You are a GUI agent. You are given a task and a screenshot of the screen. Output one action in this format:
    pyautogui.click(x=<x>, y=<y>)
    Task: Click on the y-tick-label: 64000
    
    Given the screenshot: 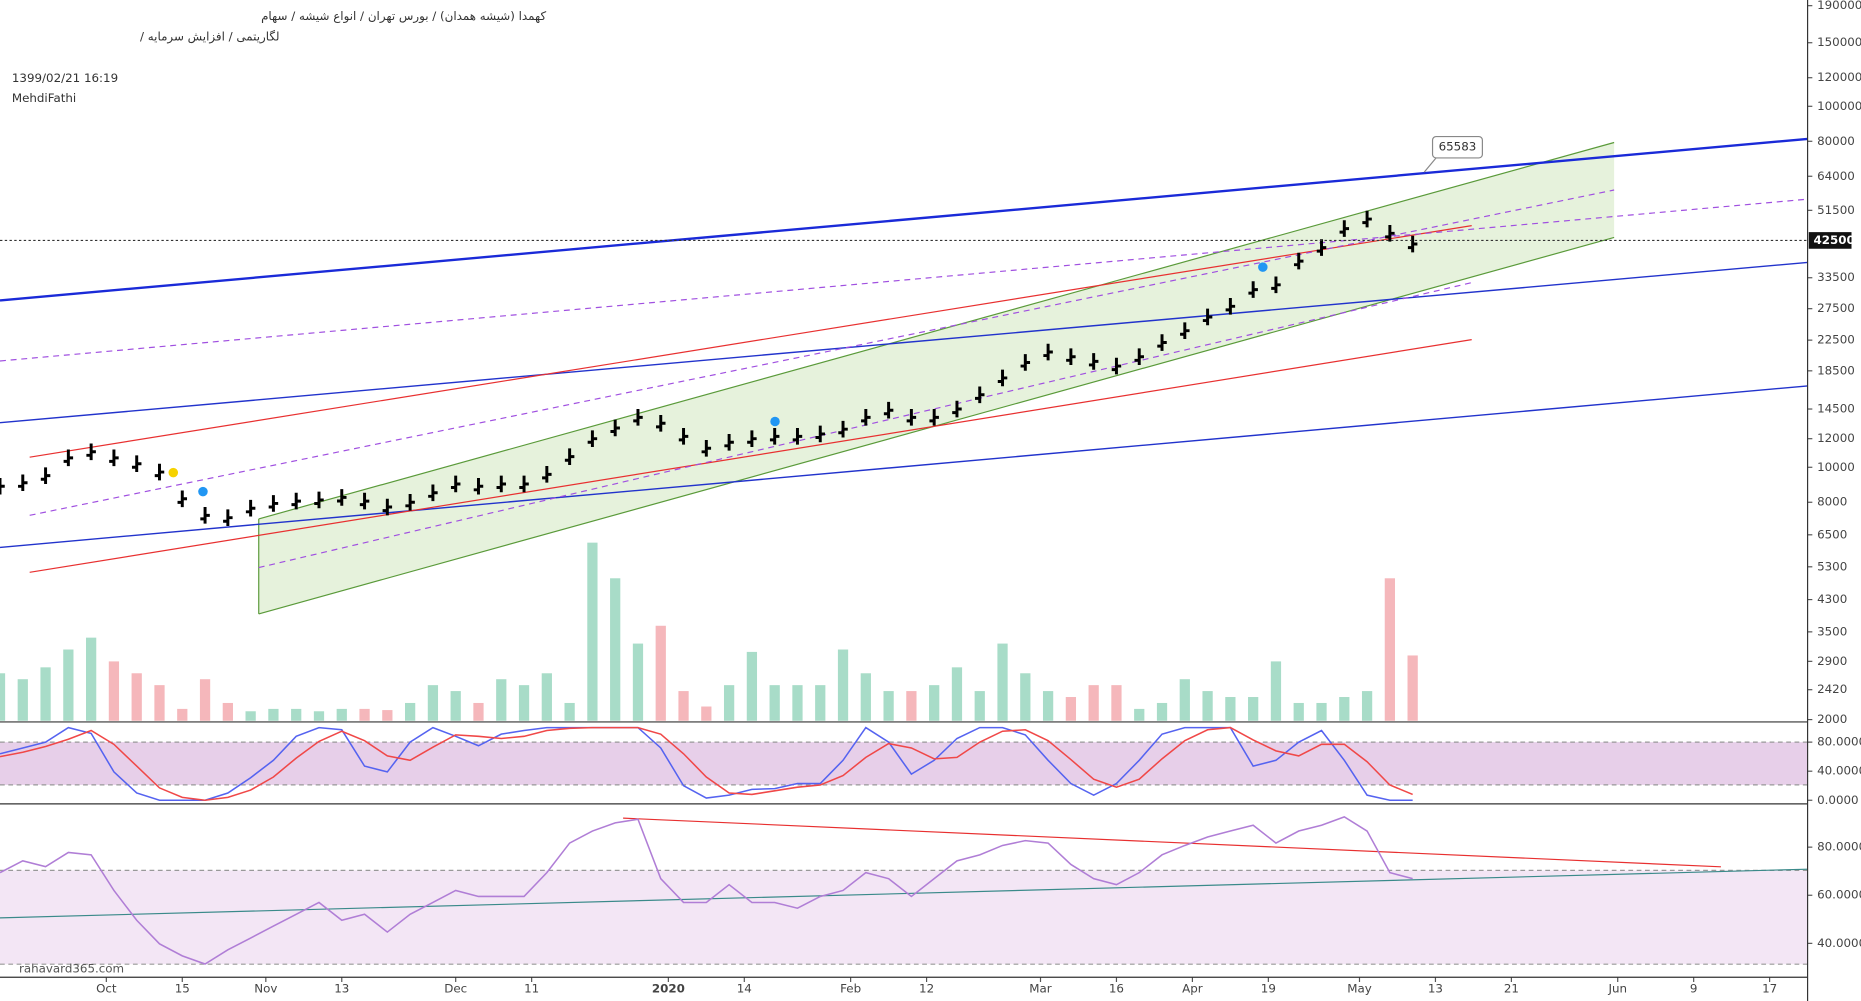 What is the action you would take?
    pyautogui.click(x=1836, y=176)
    